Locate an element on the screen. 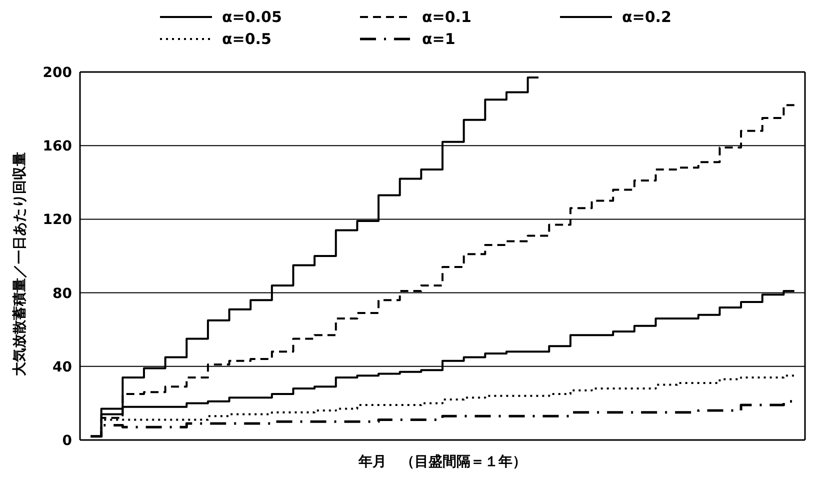 This screenshot has width=814, height=480. legend-label: α=0.2 is located at coordinates (647, 17).